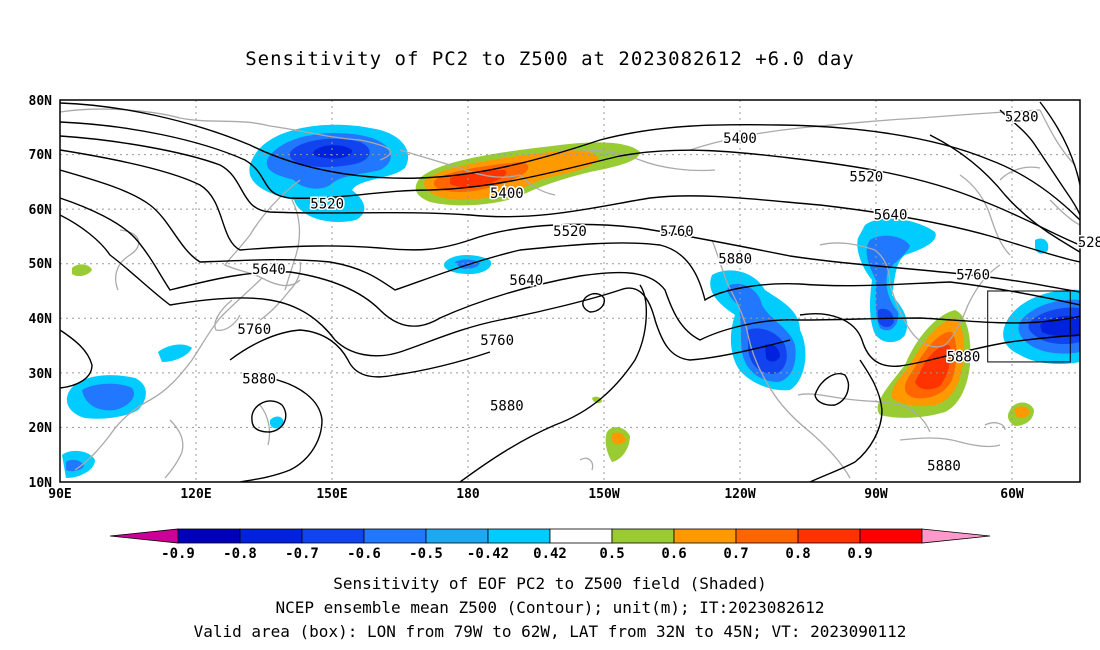 This screenshot has width=1100, height=650. What do you see at coordinates (144, 536) in the screenshot?
I see `colorbar-extend-low` at bounding box center [144, 536].